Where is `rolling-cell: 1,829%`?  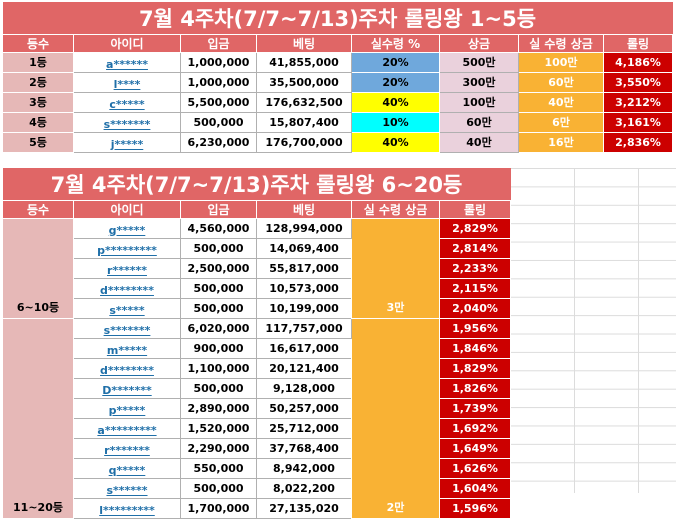 rolling-cell: 1,829% is located at coordinates (475, 368).